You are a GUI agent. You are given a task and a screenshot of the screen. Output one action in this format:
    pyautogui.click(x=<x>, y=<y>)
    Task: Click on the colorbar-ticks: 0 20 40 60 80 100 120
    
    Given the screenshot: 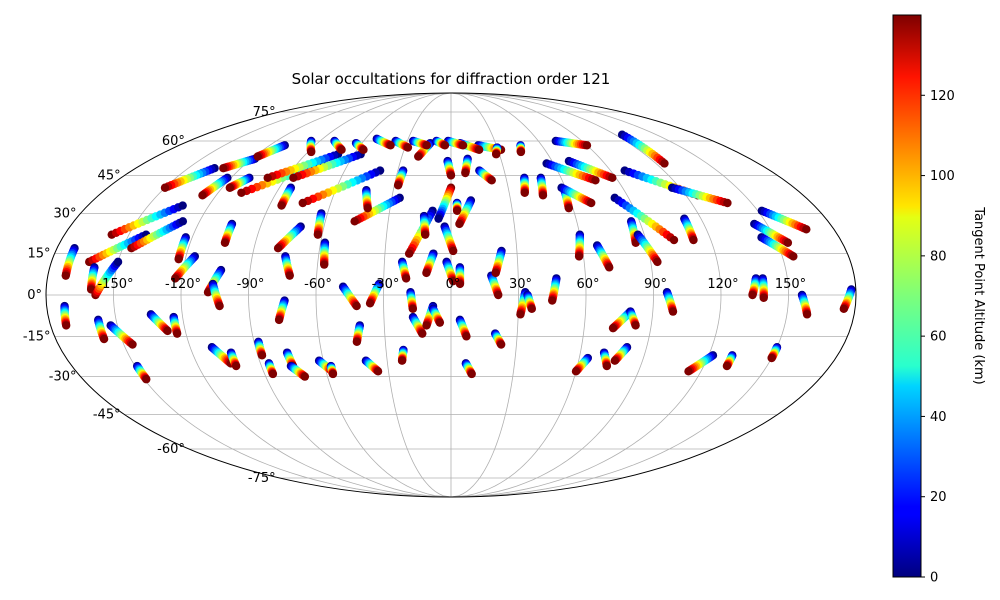 What is the action you would take?
    pyautogui.click(x=938, y=337)
    